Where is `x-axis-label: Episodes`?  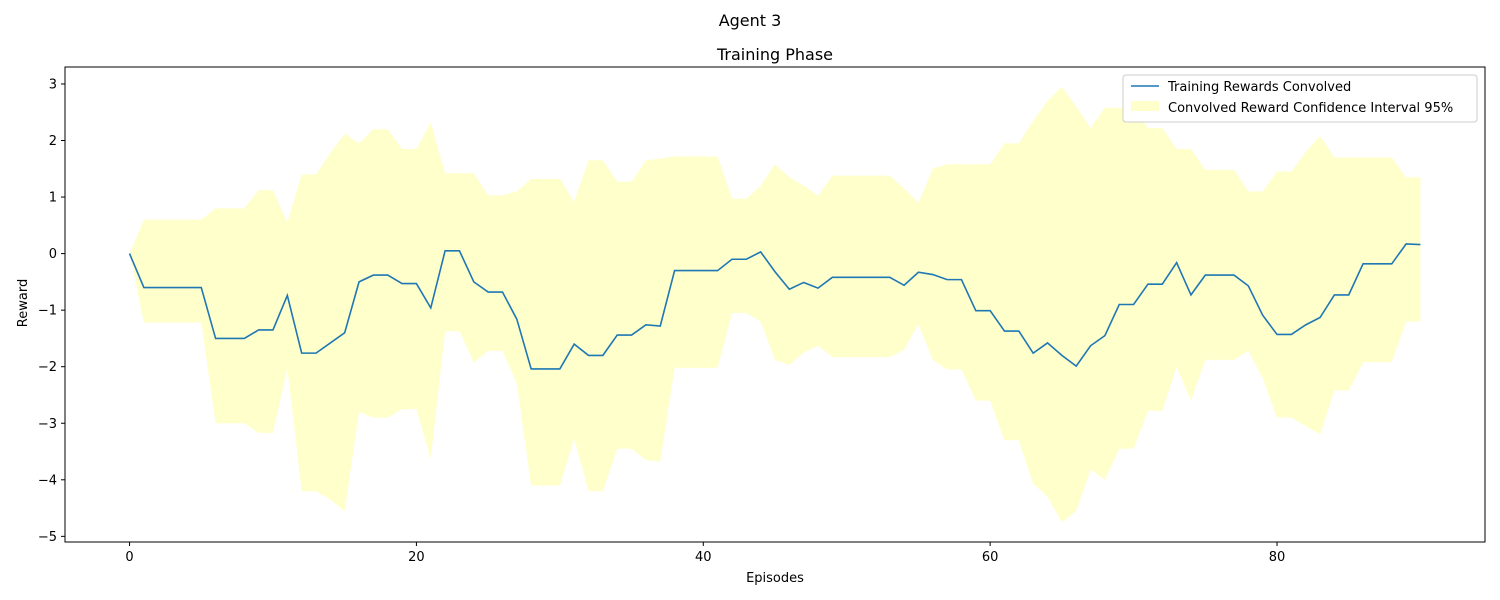 x-axis-label: Episodes is located at coordinates (775, 578).